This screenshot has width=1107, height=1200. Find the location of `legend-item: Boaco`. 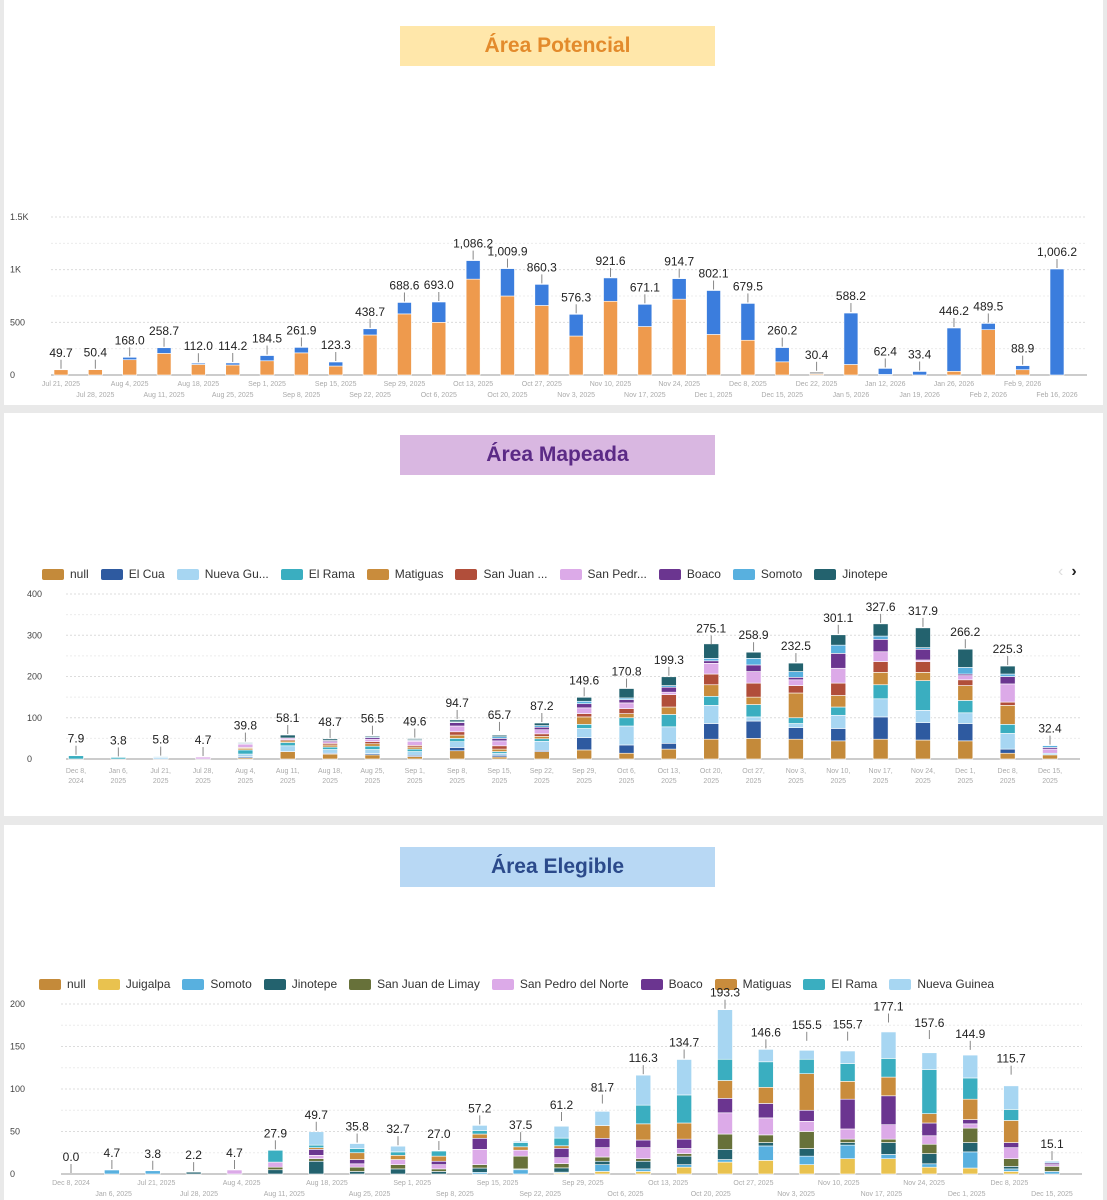

legend-item: Boaco is located at coordinates (689, 574).